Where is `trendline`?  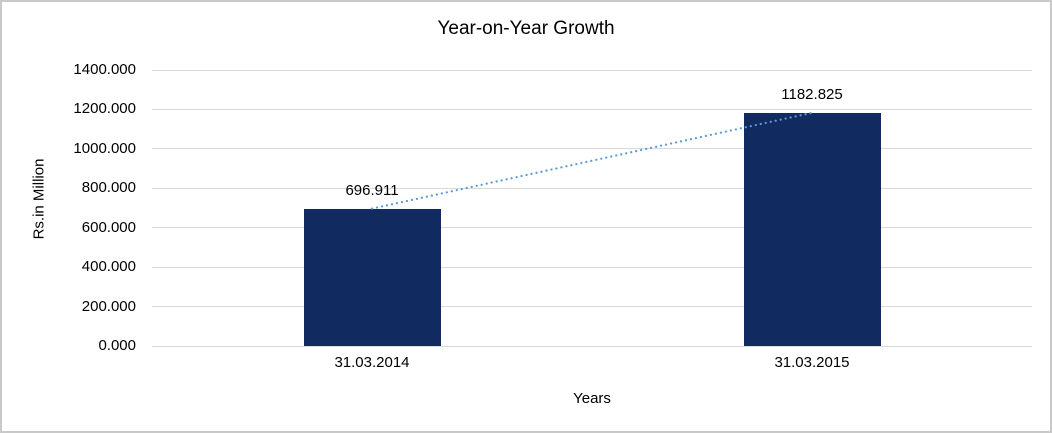
trendline is located at coordinates (592, 160).